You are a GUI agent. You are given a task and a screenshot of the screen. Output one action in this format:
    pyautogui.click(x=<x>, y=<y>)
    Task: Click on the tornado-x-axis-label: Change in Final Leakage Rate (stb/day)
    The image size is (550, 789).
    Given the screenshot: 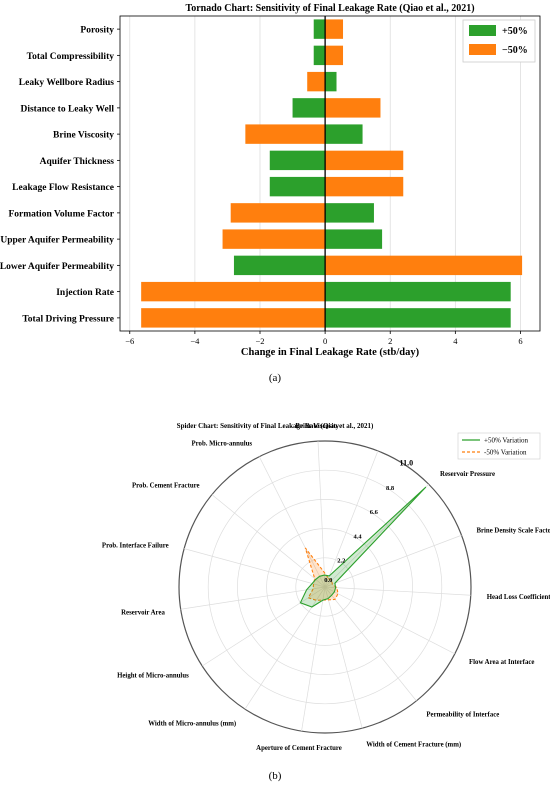 What is the action you would take?
    pyautogui.click(x=330, y=352)
    